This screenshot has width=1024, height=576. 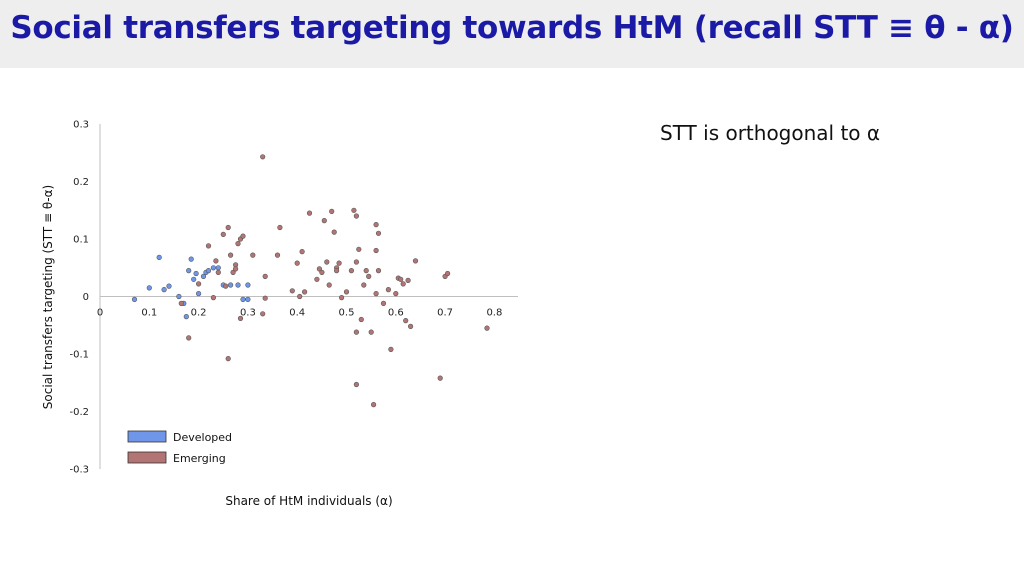 What do you see at coordinates (199, 458) in the screenshot?
I see `legend-label-emerging: Emerging` at bounding box center [199, 458].